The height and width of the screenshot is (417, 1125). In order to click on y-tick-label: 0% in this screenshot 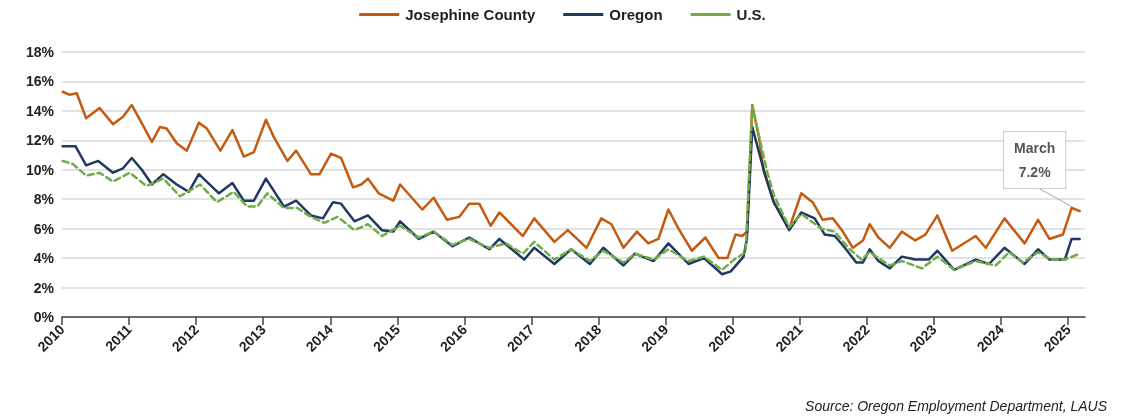, I will do `click(44, 317)`.